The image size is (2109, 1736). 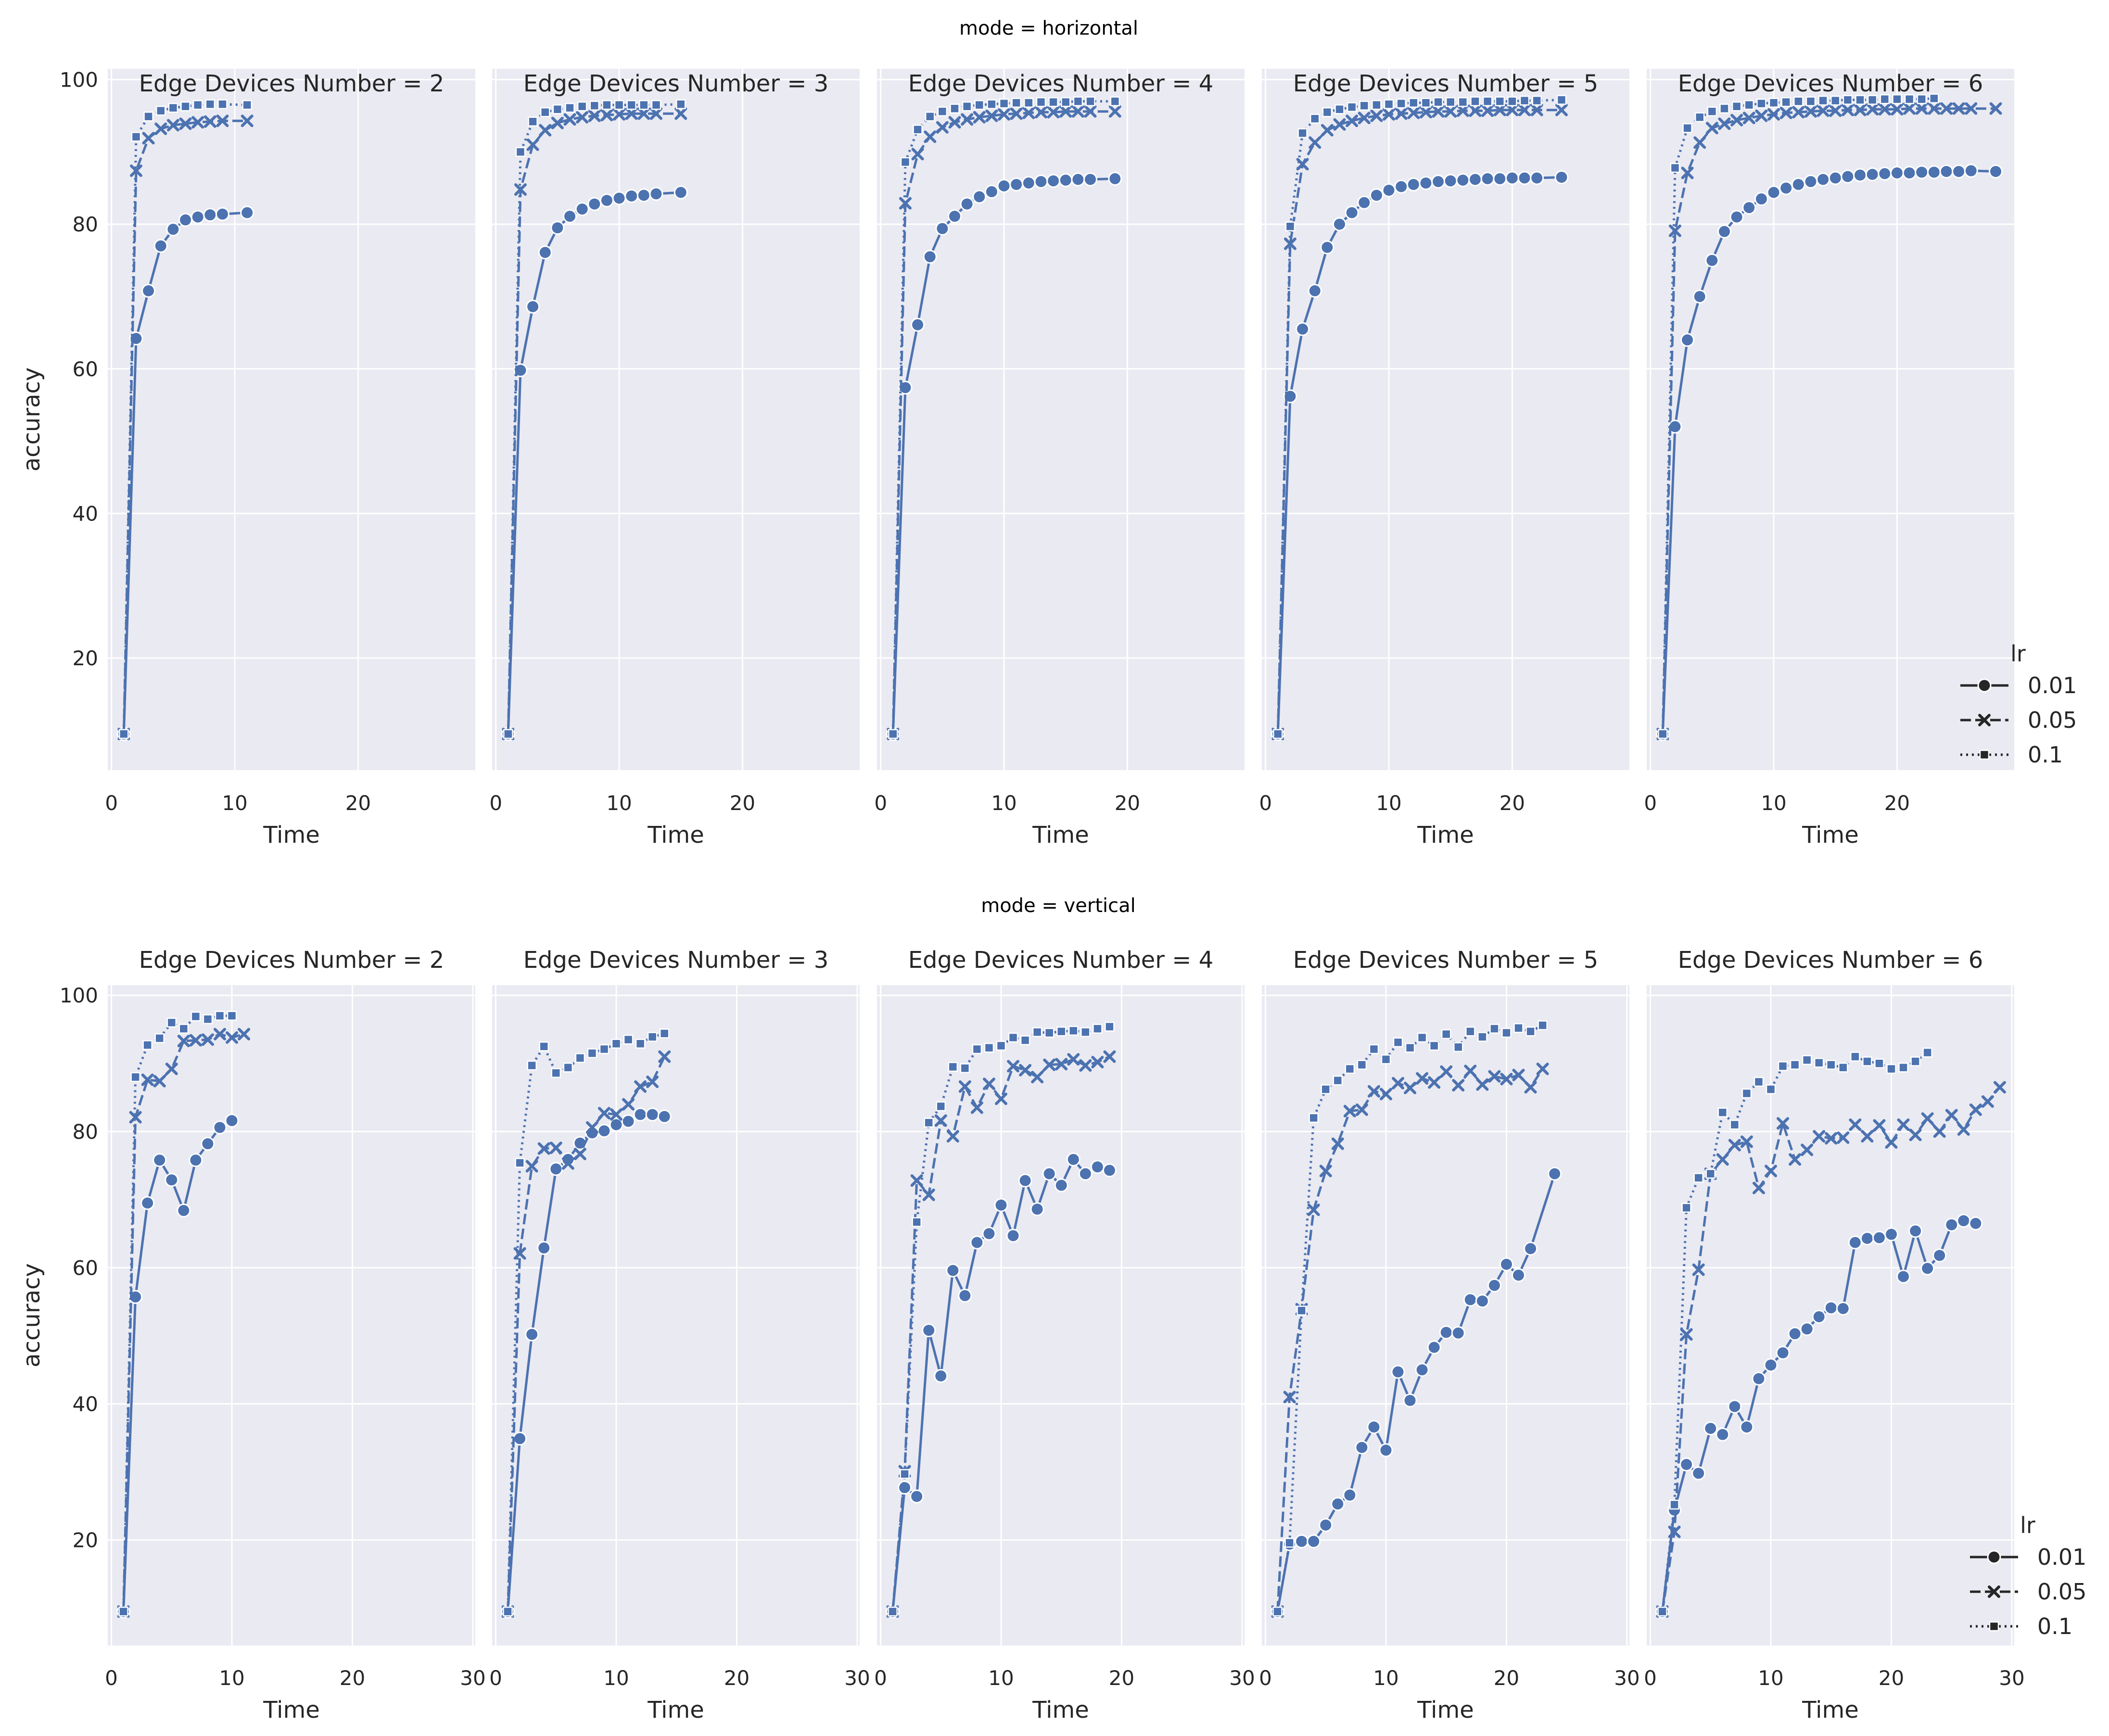 What do you see at coordinates (1445, 1710) in the screenshot?
I see `x-axis-label: Time` at bounding box center [1445, 1710].